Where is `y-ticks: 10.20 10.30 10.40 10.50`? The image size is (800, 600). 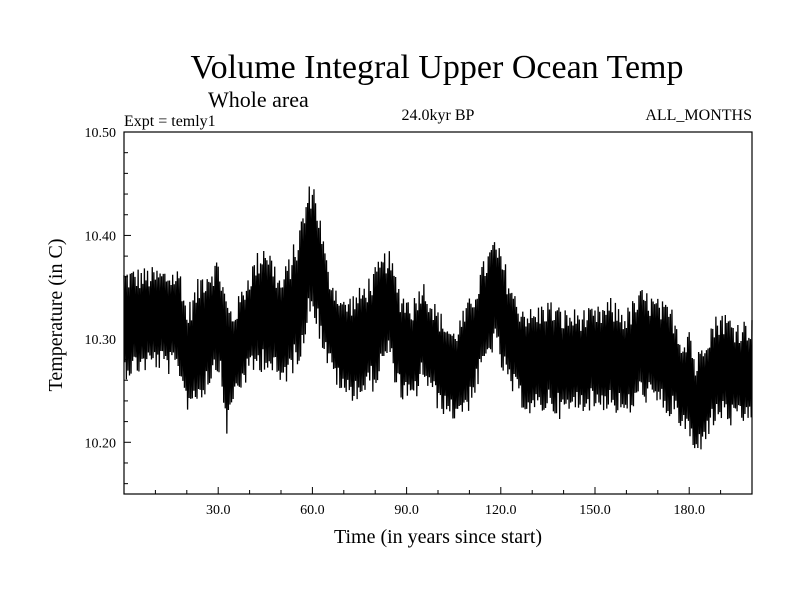
y-ticks: 10.20 10.30 10.40 10.50 is located at coordinates (108, 305).